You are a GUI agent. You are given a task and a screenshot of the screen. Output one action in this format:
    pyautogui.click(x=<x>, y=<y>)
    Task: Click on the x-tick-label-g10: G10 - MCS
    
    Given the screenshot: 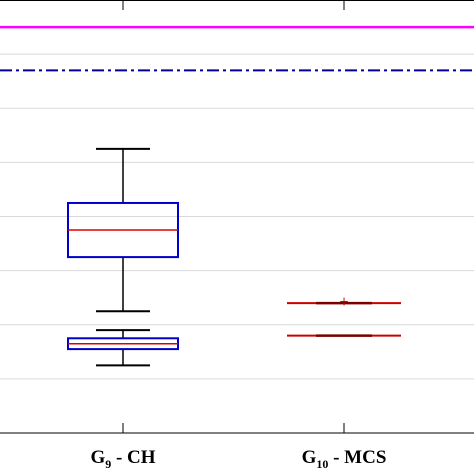 What is the action you would take?
    pyautogui.click(x=344, y=459)
    